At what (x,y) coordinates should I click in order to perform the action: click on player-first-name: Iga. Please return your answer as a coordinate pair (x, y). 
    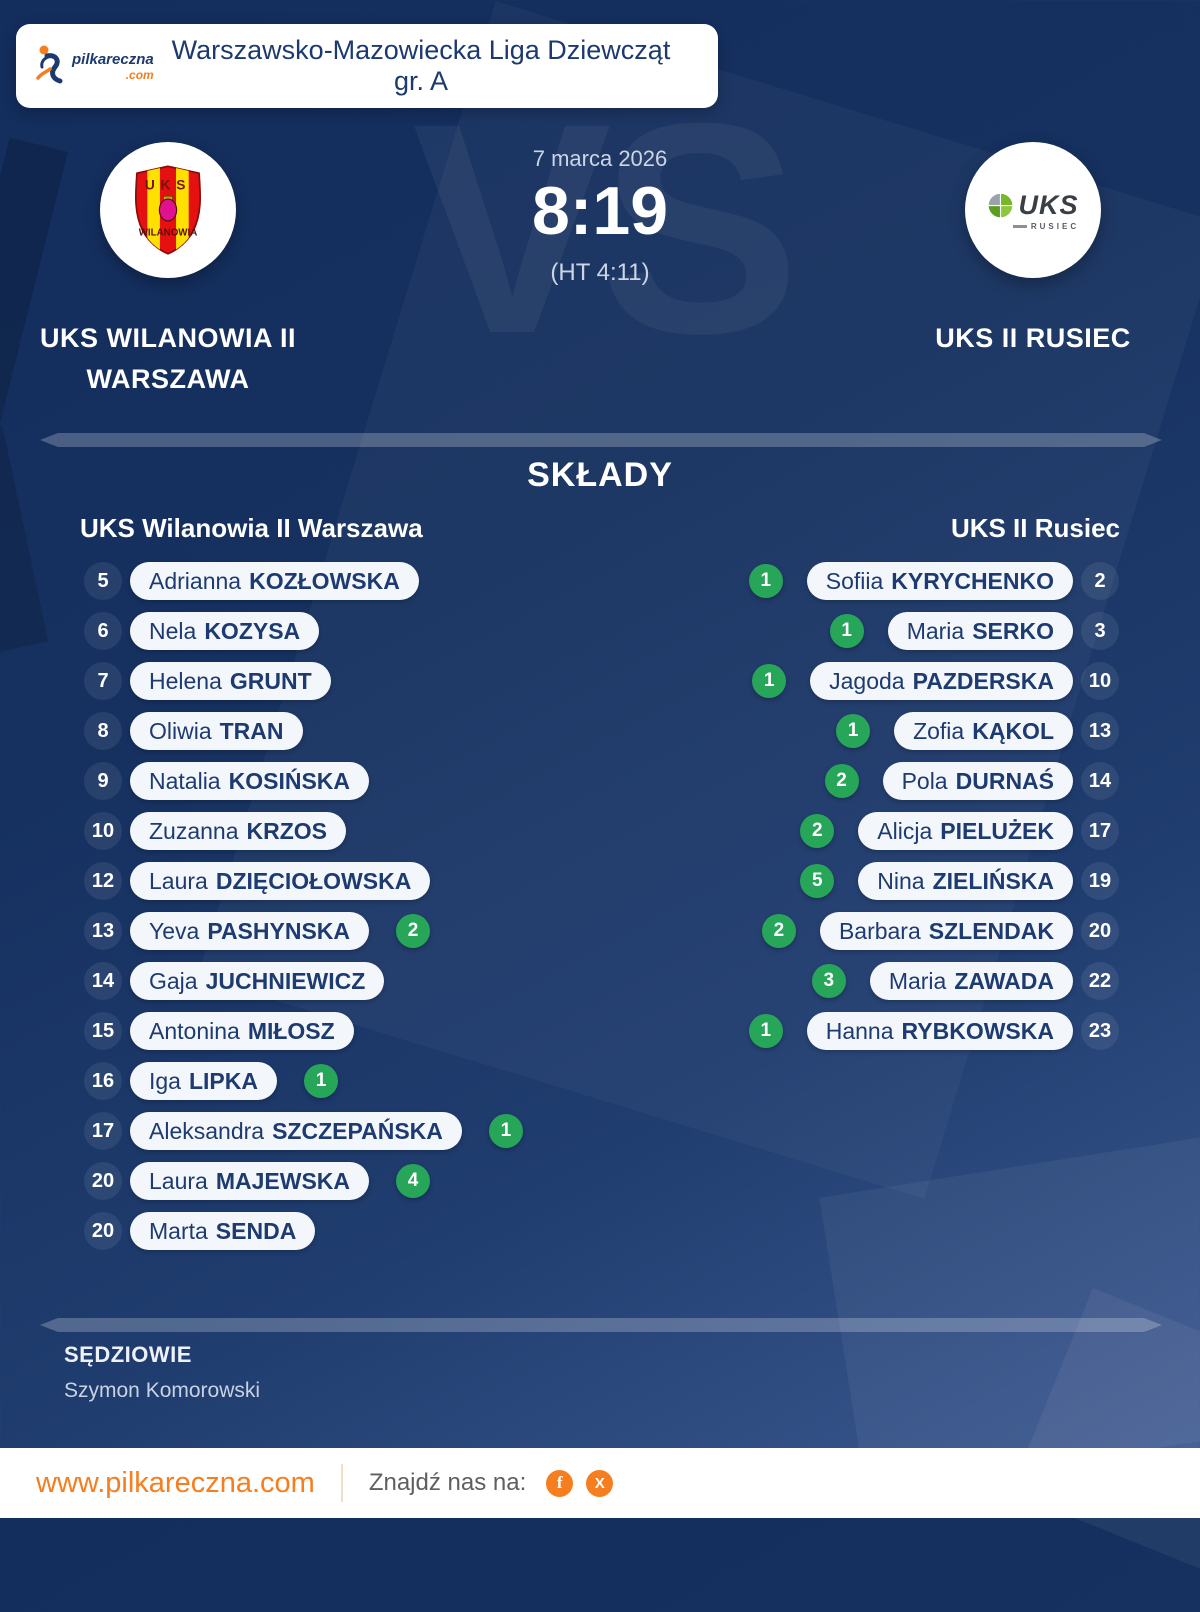
    Looking at the image, I should click on (165, 1080).